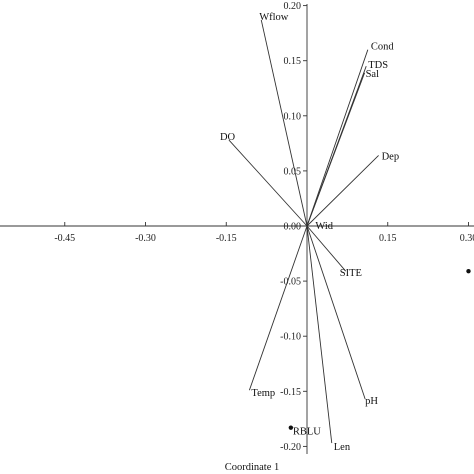 This screenshot has height=474, width=474. I want to click on y-tick-label: 0.00, so click(293, 227).